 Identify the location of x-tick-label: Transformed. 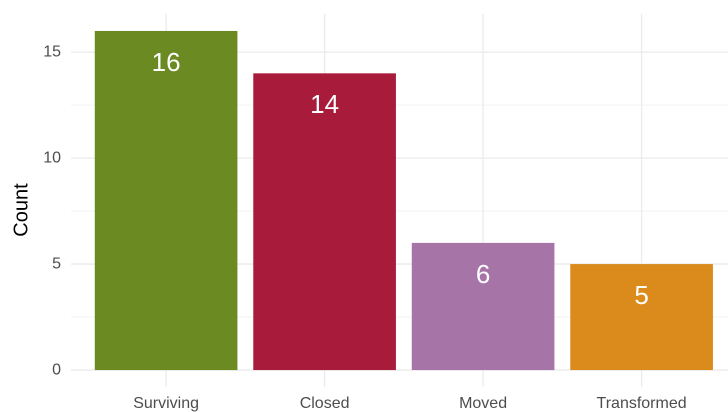
(642, 403).